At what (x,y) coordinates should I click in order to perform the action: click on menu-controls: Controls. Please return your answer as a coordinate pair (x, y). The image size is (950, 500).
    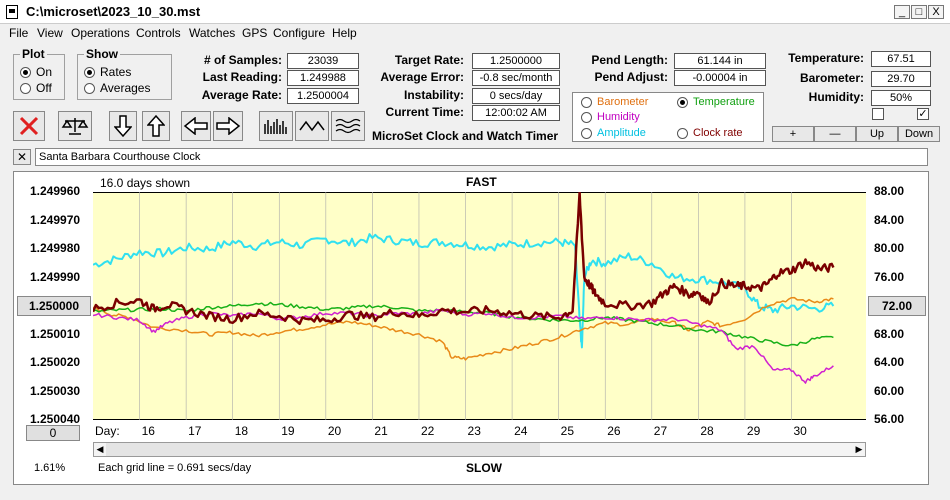
    Looking at the image, I should click on (158, 33).